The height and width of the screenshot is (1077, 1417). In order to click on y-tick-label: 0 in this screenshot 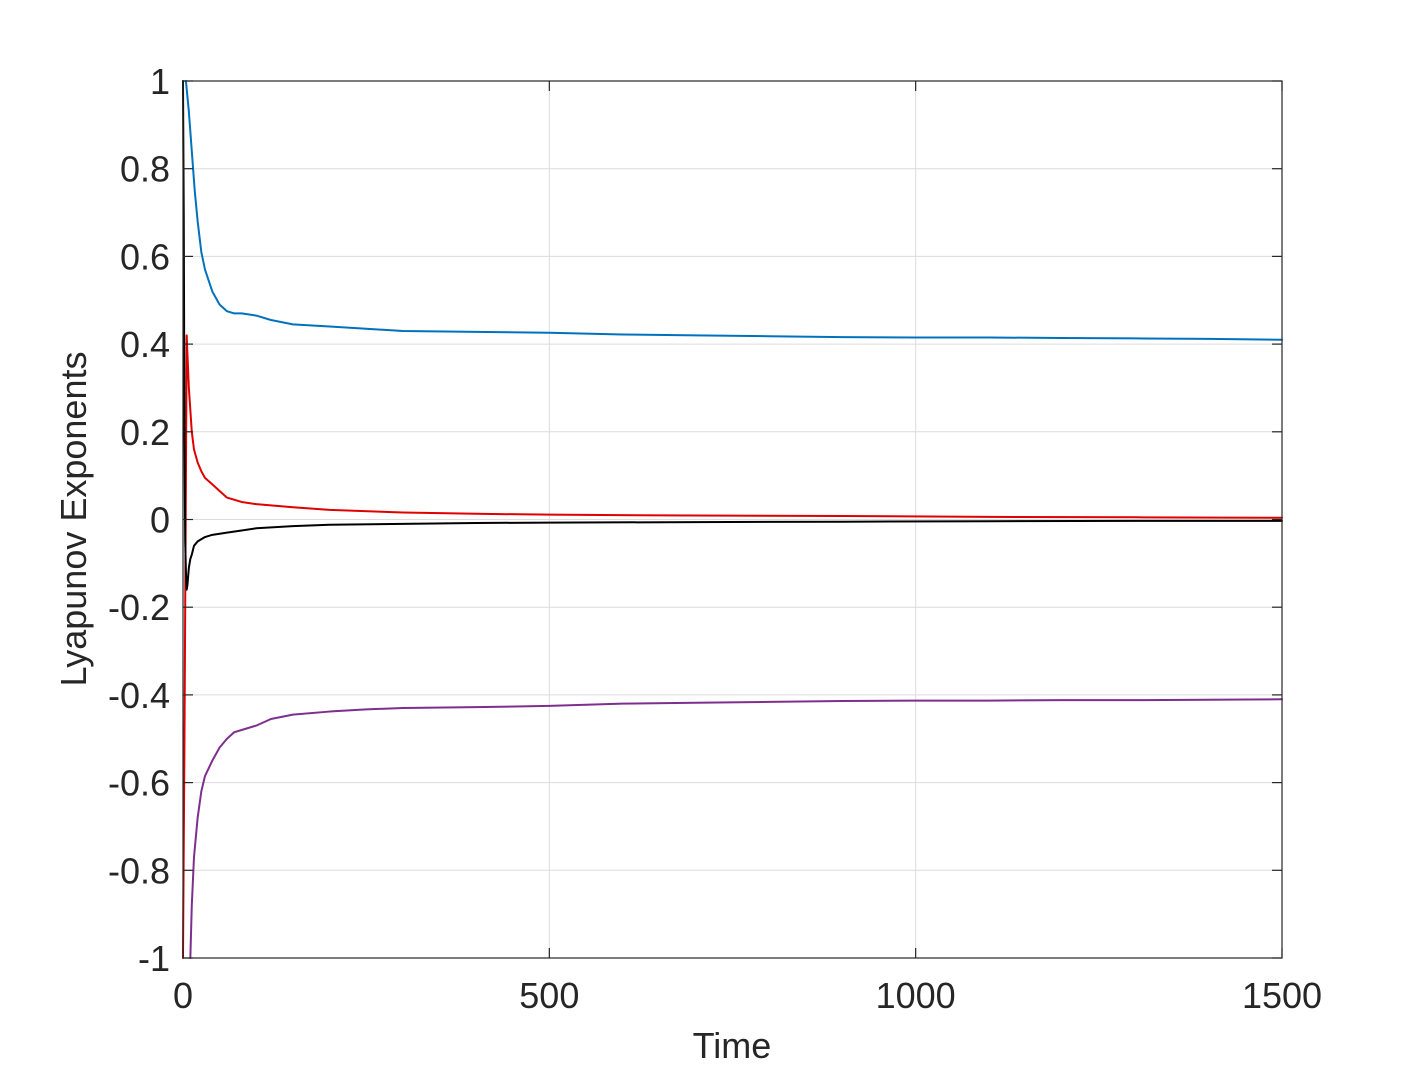, I will do `click(160, 520)`.